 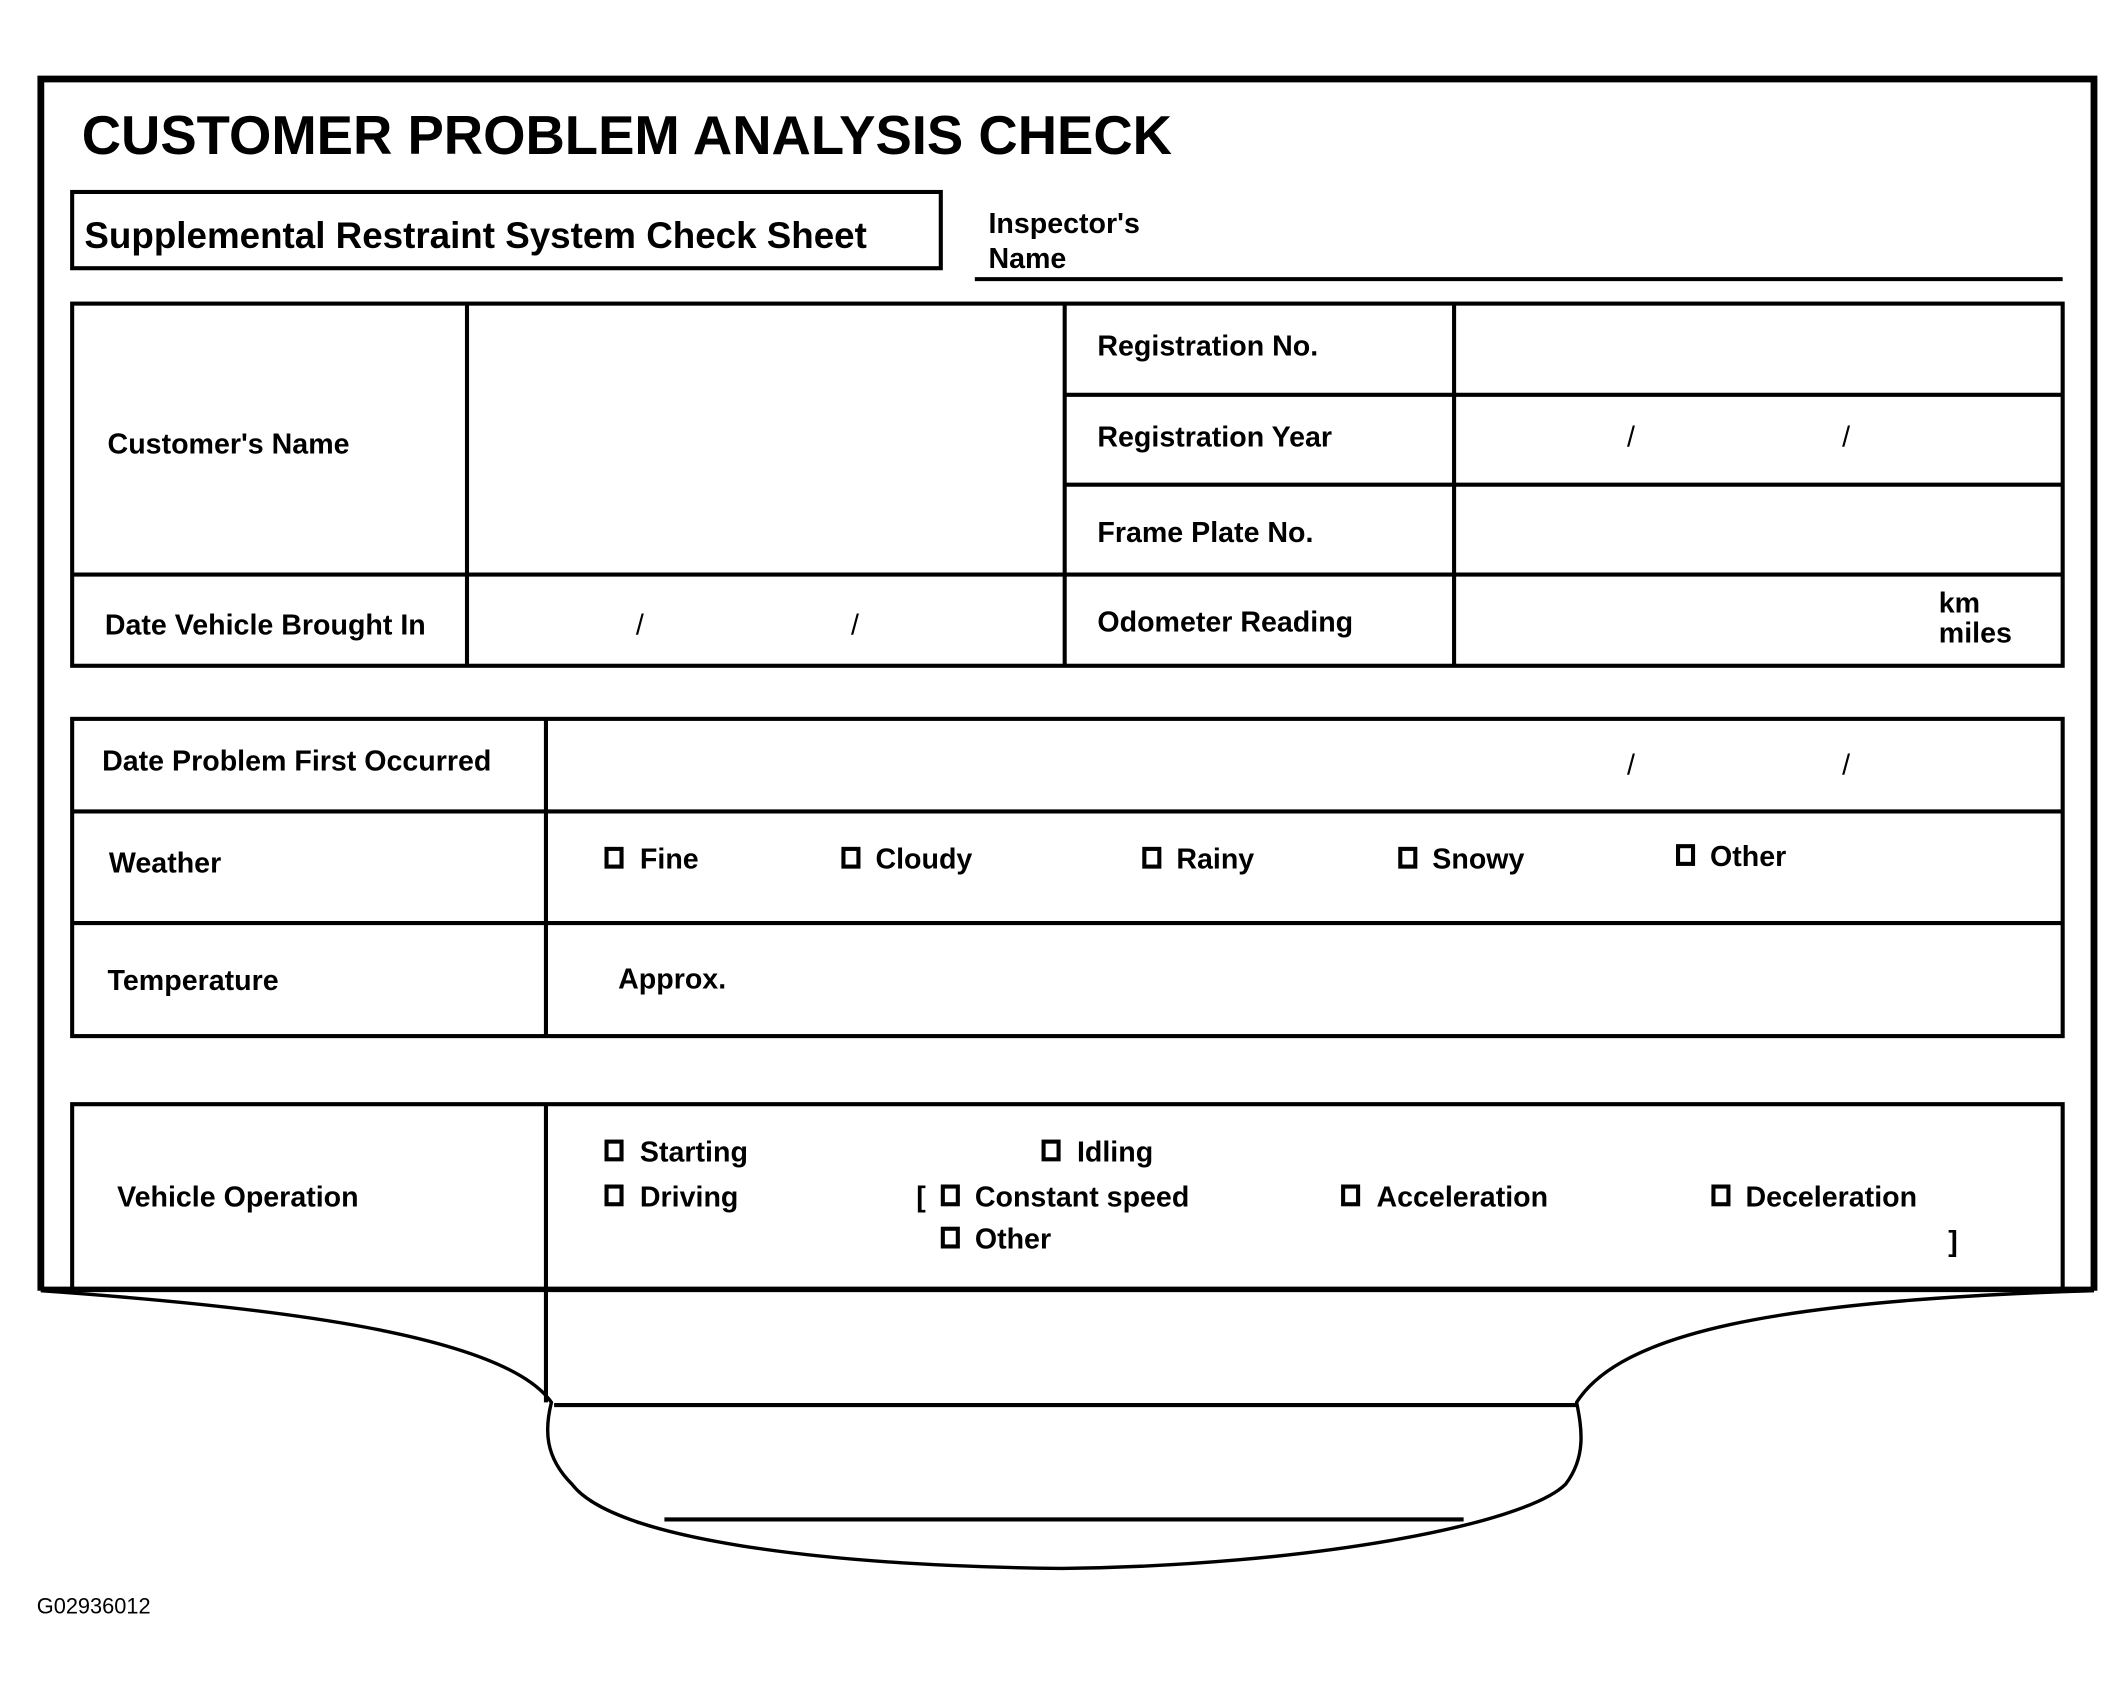 I want to click on checkbox-other-operation, so click(x=950, y=1237).